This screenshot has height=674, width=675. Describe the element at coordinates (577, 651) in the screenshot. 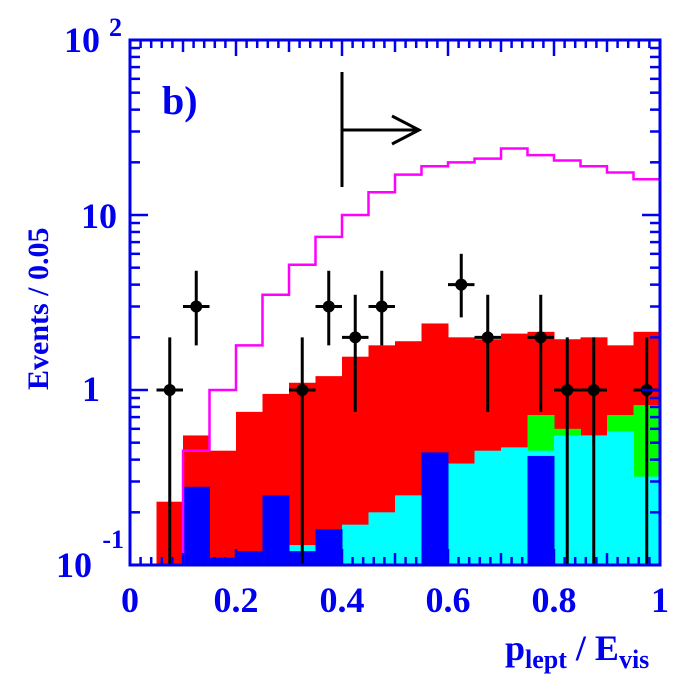

I see `x-axis-label: plept / Evis` at that location.